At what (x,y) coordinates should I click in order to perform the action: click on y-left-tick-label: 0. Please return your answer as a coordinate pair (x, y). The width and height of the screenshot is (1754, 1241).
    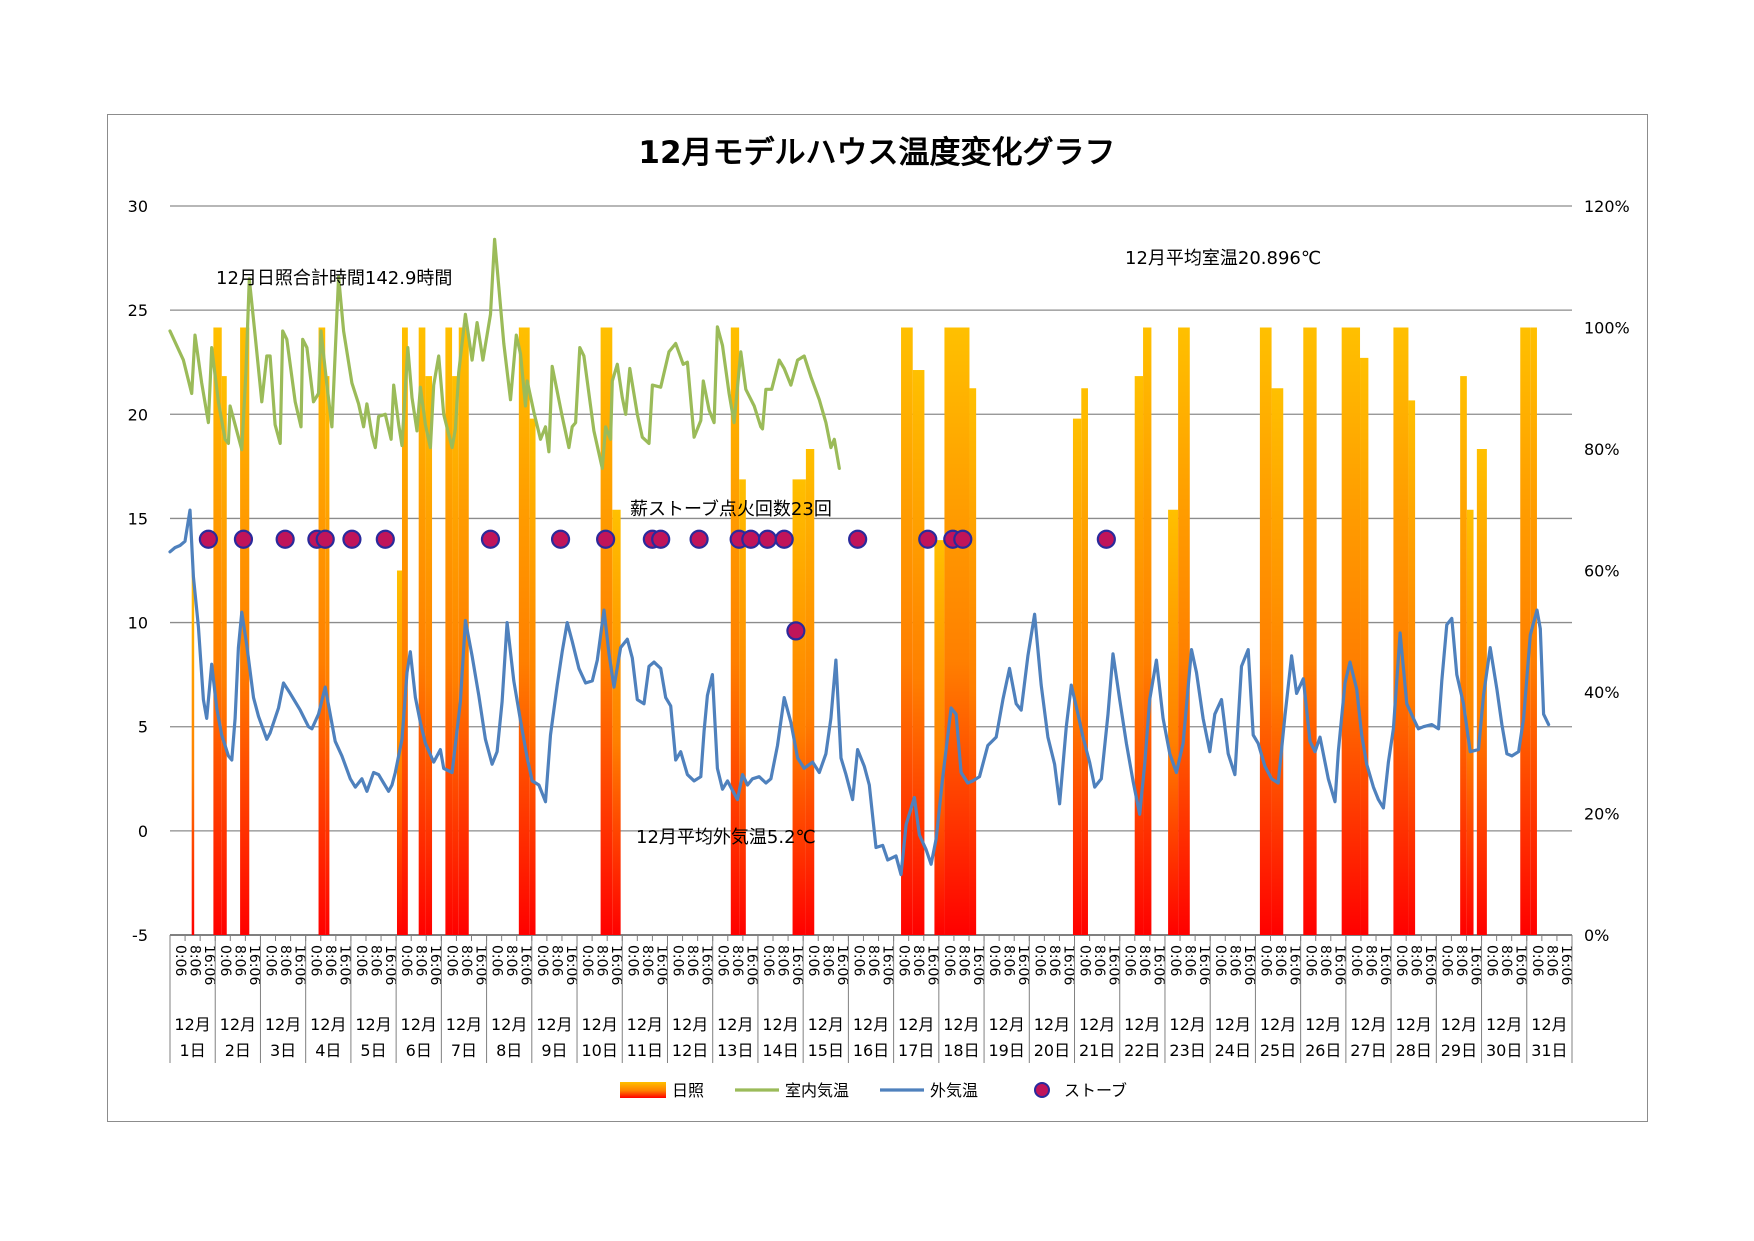
    Looking at the image, I should click on (143, 831).